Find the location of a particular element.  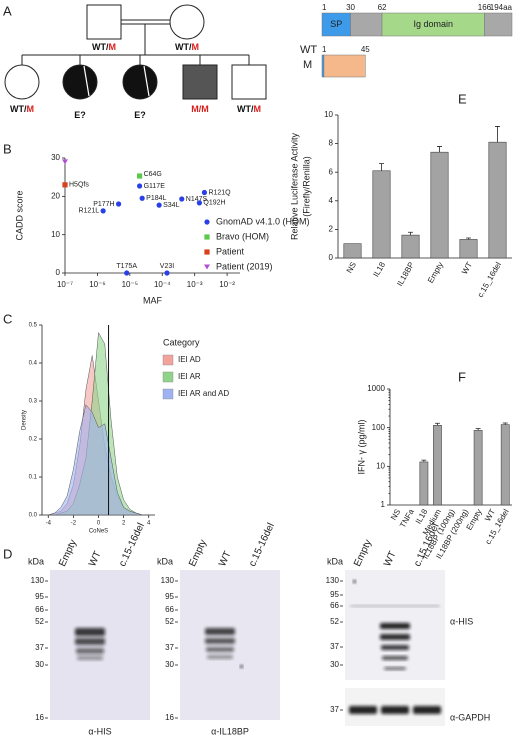

genotype-part: E? is located at coordinates (80, 115).